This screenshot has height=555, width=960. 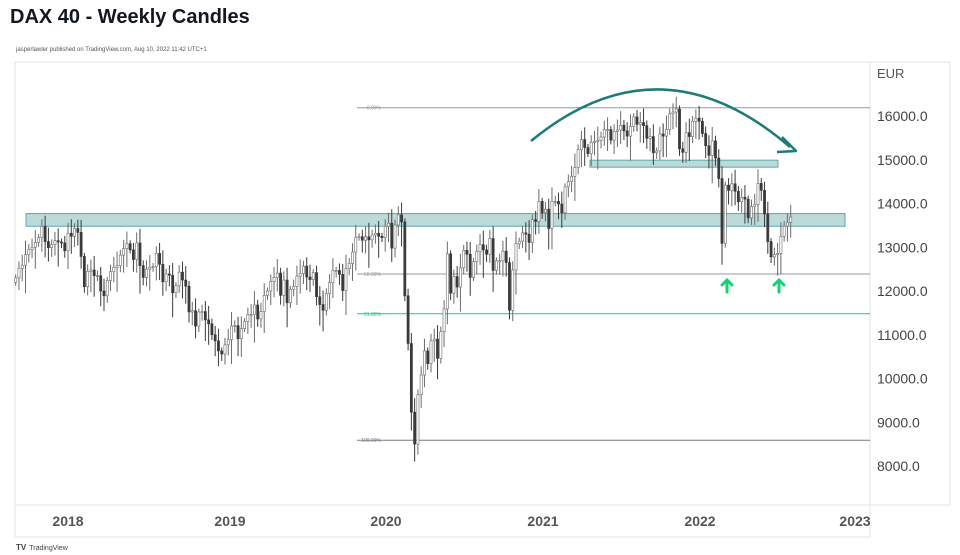 What do you see at coordinates (902, 247) in the screenshot?
I see `price-tick-label: 13000.0` at bounding box center [902, 247].